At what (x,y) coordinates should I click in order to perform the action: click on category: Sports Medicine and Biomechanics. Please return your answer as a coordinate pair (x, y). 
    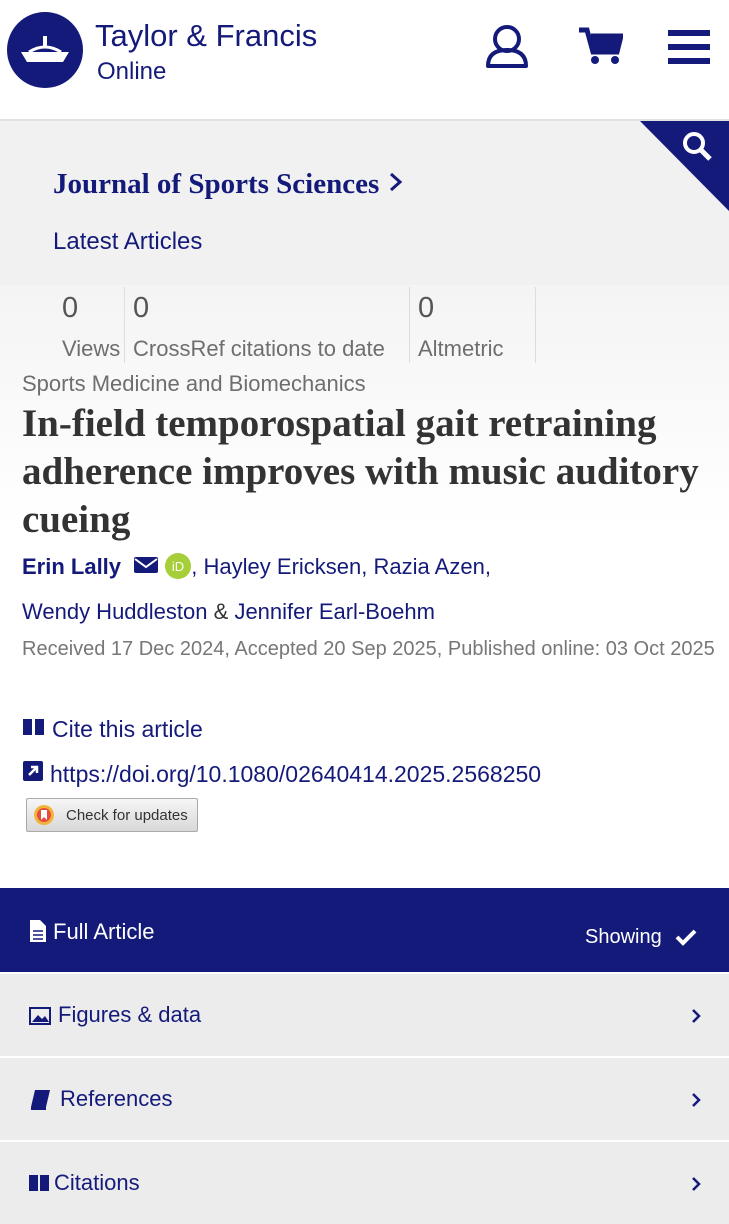
    Looking at the image, I should click on (194, 383).